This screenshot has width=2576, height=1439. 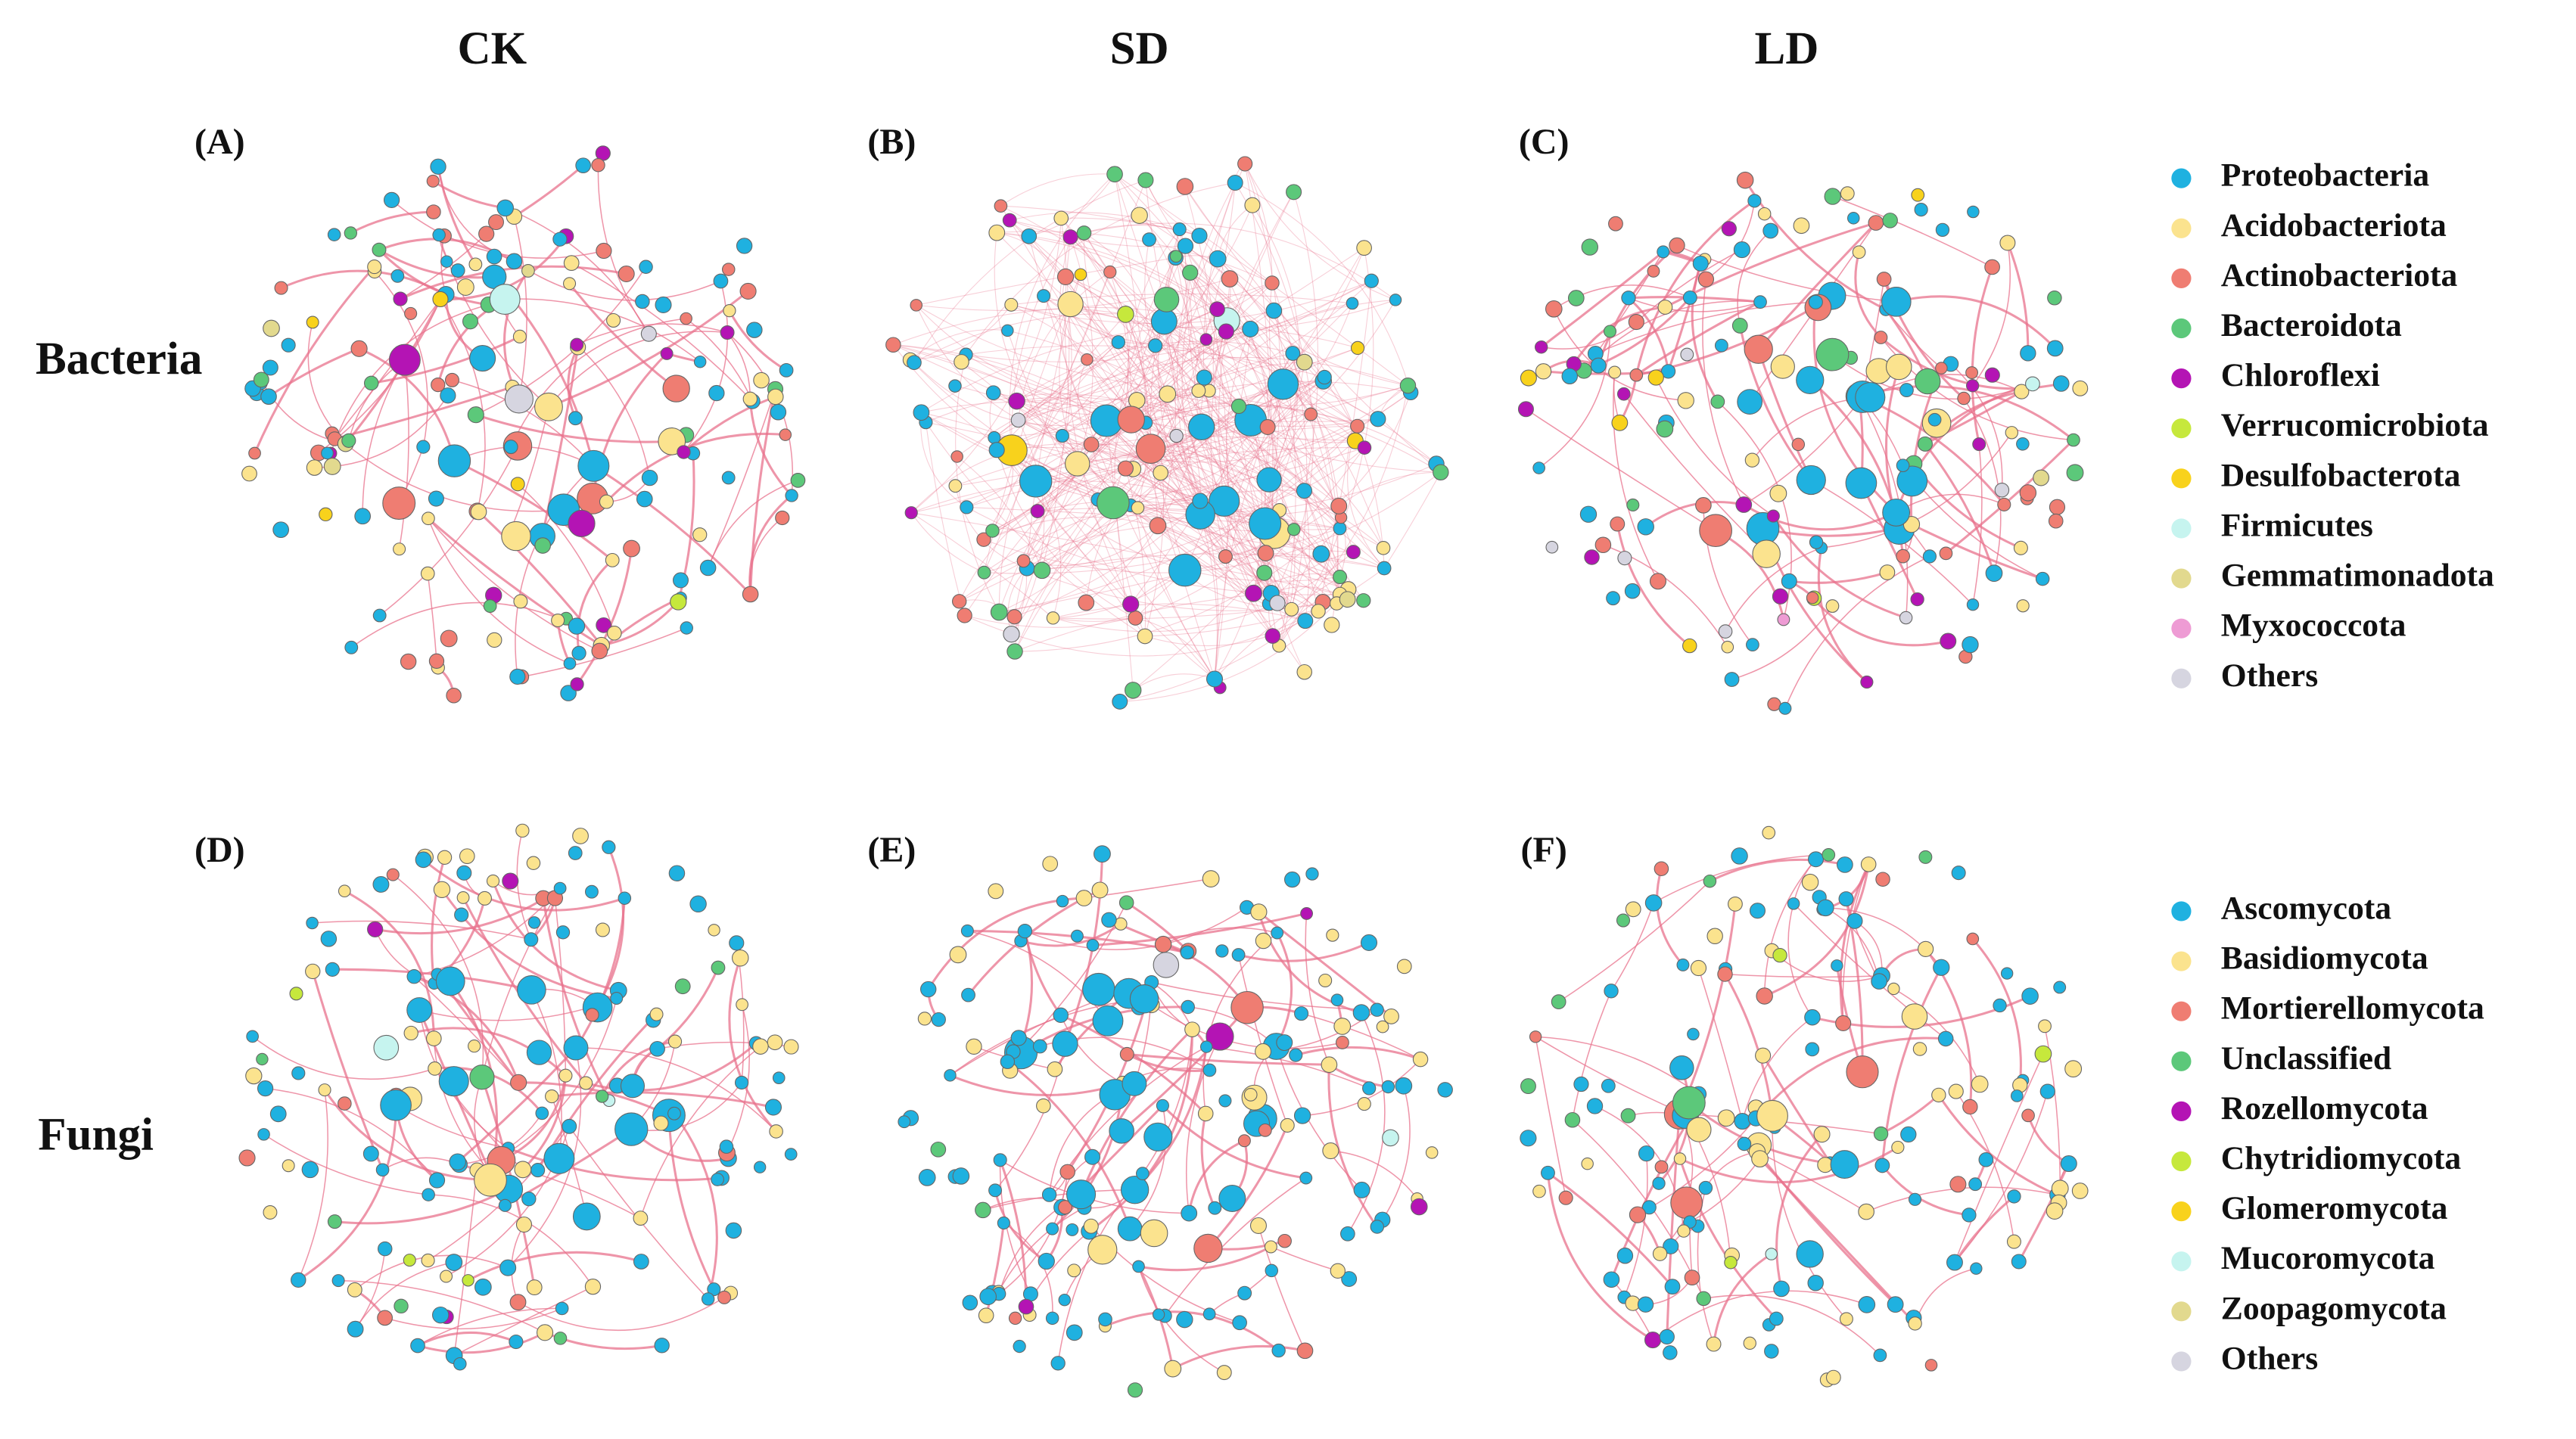 I want to click on legend-marker, so click(x=2181, y=1161).